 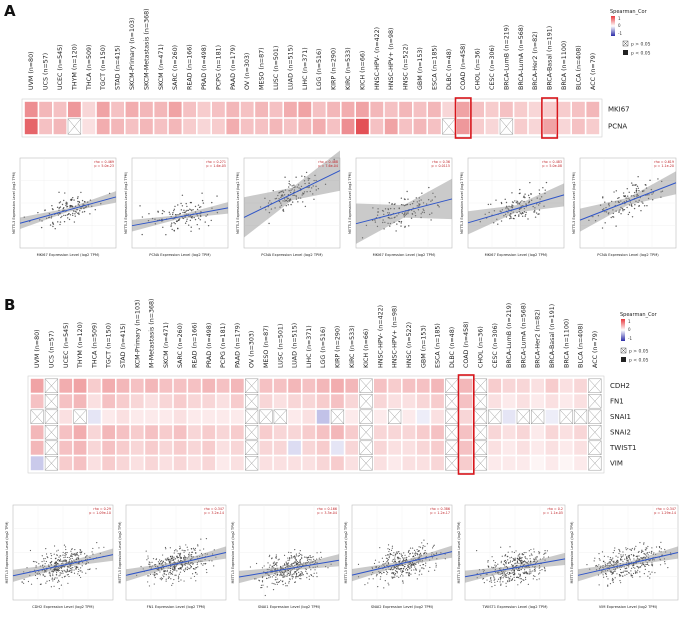 I want to click on highlight-box, so click(x=463, y=118).